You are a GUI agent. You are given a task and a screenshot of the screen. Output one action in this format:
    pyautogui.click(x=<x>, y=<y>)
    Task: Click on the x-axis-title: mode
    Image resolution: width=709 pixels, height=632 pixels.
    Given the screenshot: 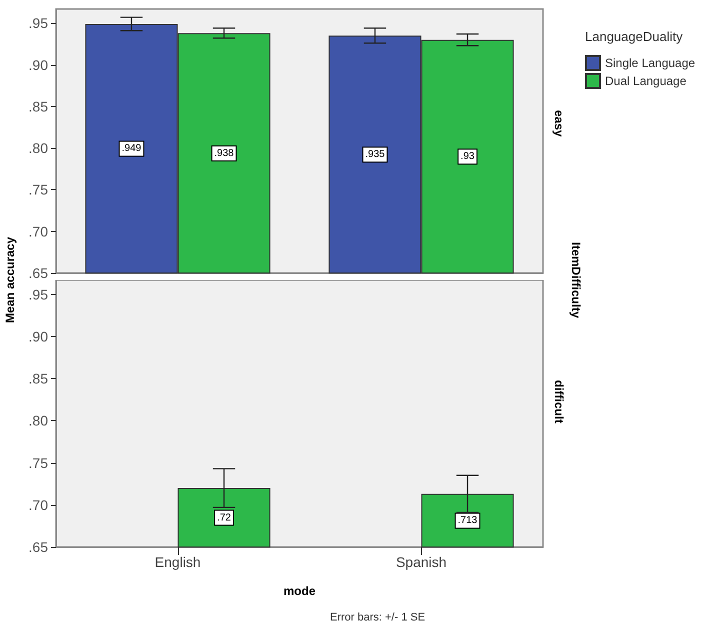 What is the action you would take?
    pyautogui.click(x=299, y=591)
    